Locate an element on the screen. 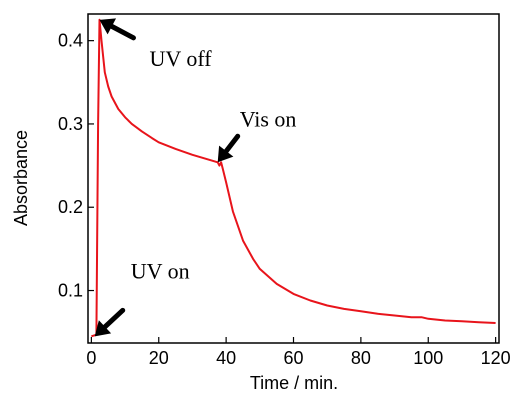 This screenshot has height=394, width=513. x-axis-title: Time / min. is located at coordinates (294, 383).